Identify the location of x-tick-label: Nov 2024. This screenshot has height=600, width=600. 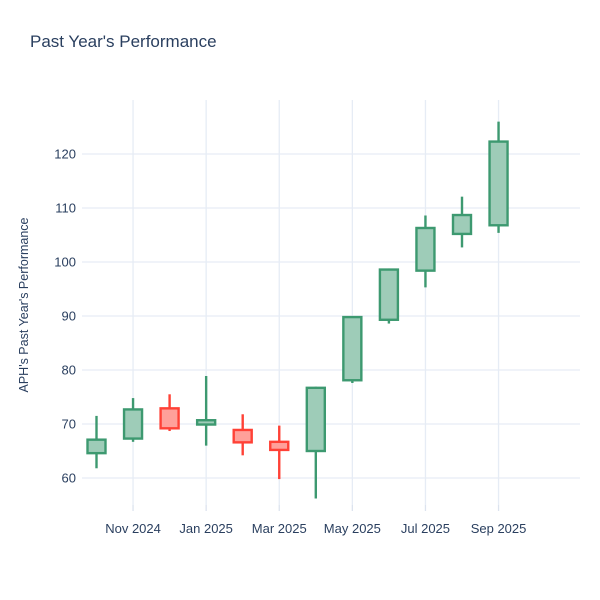
(133, 528).